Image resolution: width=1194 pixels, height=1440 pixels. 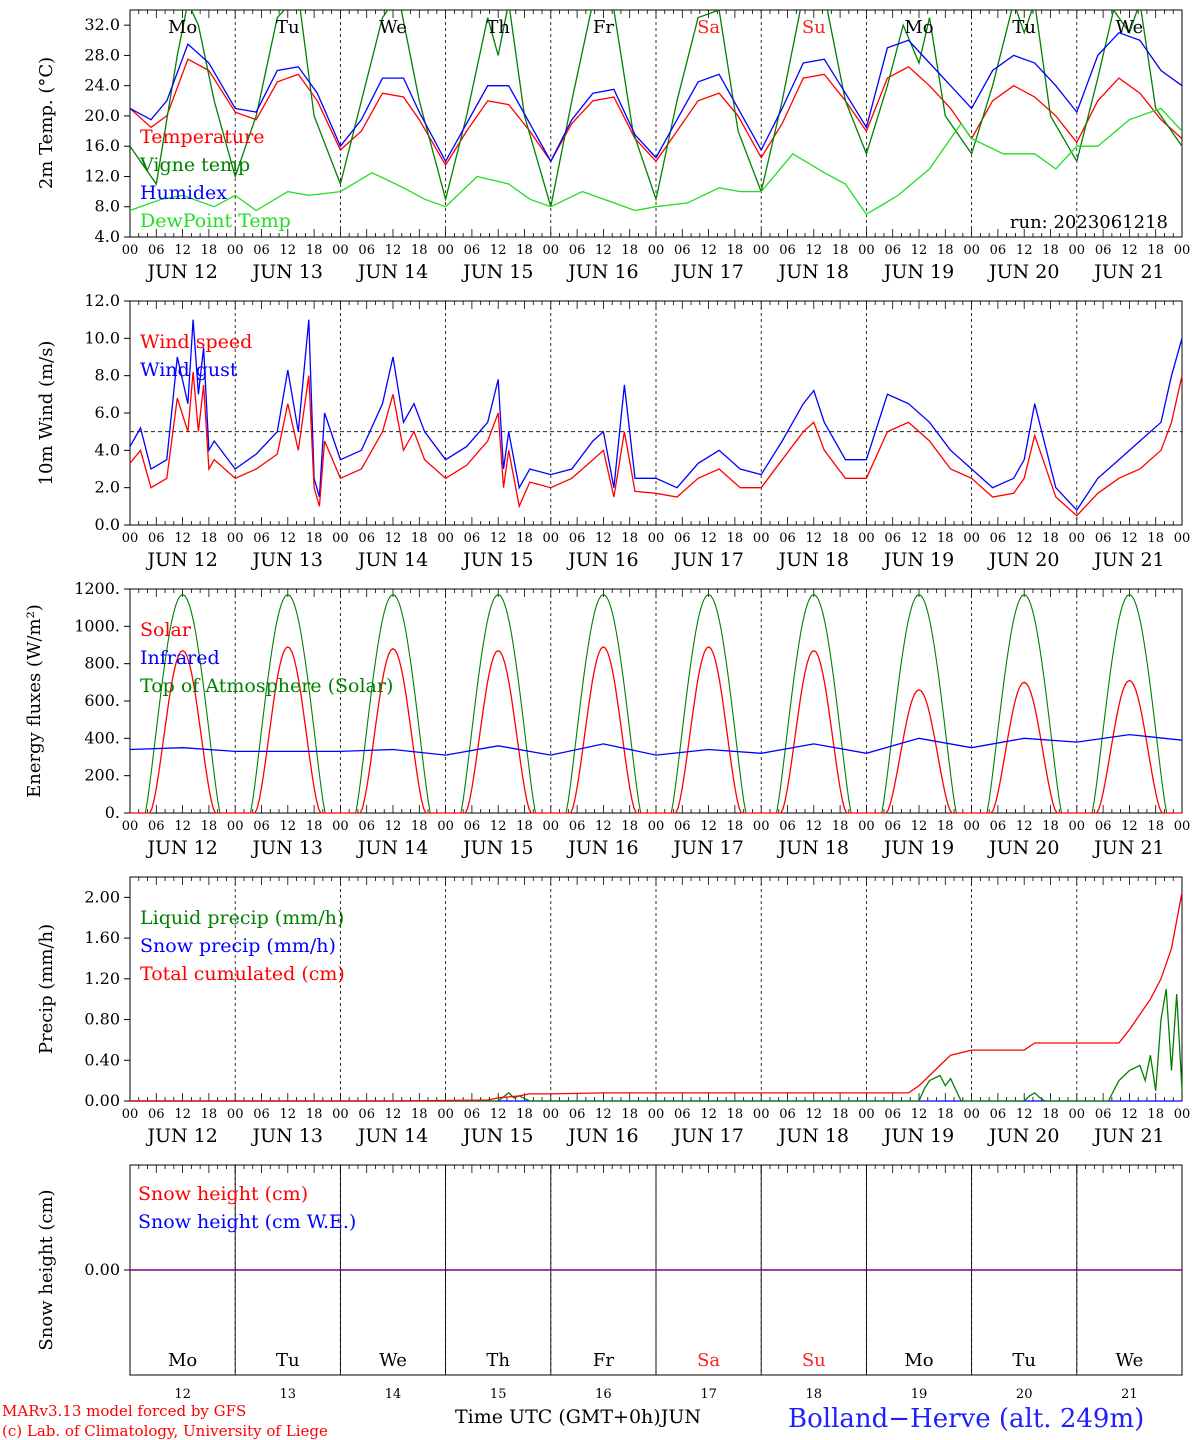 I want to click on series-vigne-temp, so click(x=656, y=108).